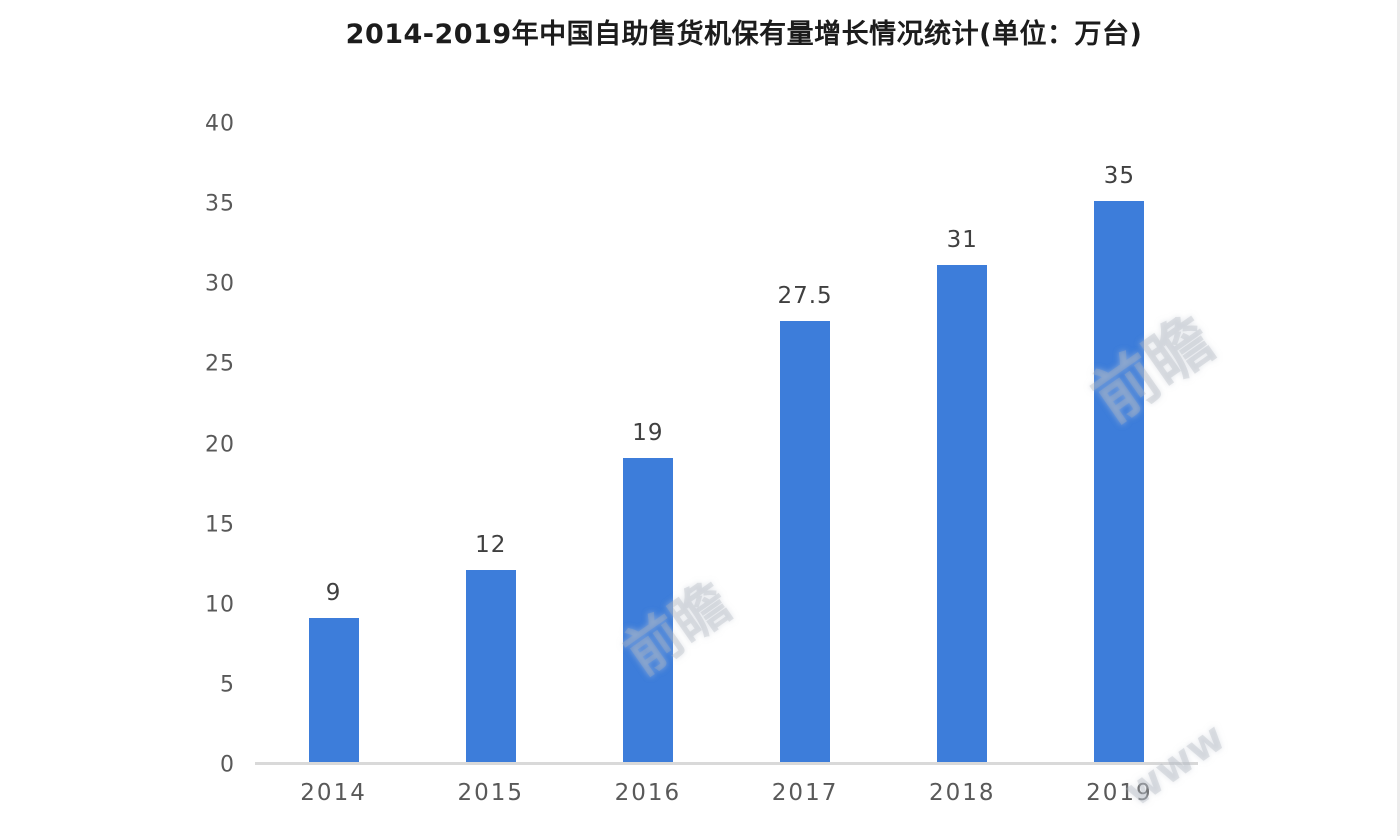 This screenshot has height=836, width=1400. What do you see at coordinates (648, 432) in the screenshot?
I see `bar-value-label-2016: 19` at bounding box center [648, 432].